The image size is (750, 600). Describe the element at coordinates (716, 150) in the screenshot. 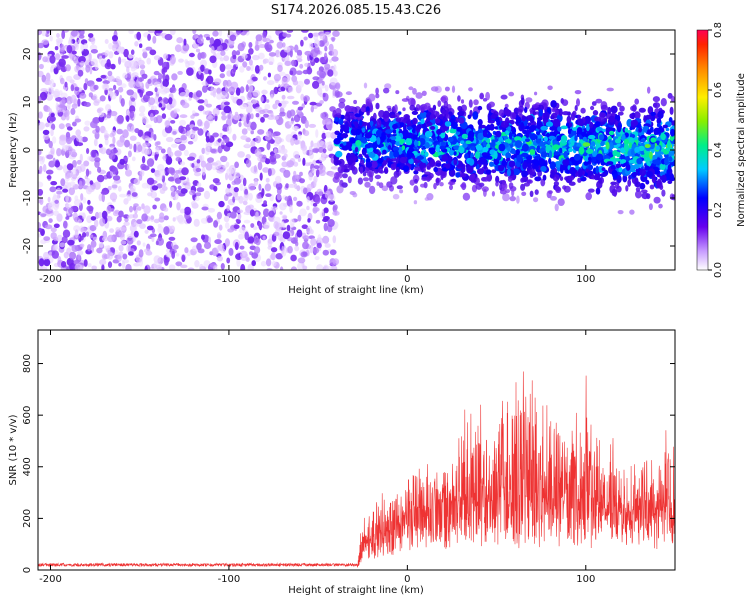

I see `colorbar-ticks: 0.0 0.2 0.4 0.6 0.8` at that location.